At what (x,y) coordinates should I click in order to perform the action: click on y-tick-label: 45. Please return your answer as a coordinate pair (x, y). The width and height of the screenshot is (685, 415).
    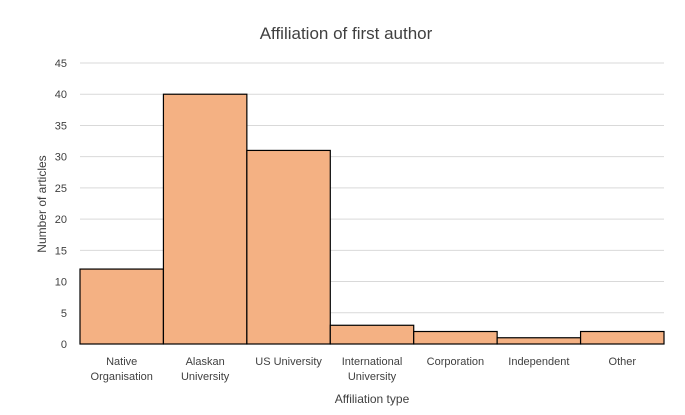
    Looking at the image, I should click on (61, 64).